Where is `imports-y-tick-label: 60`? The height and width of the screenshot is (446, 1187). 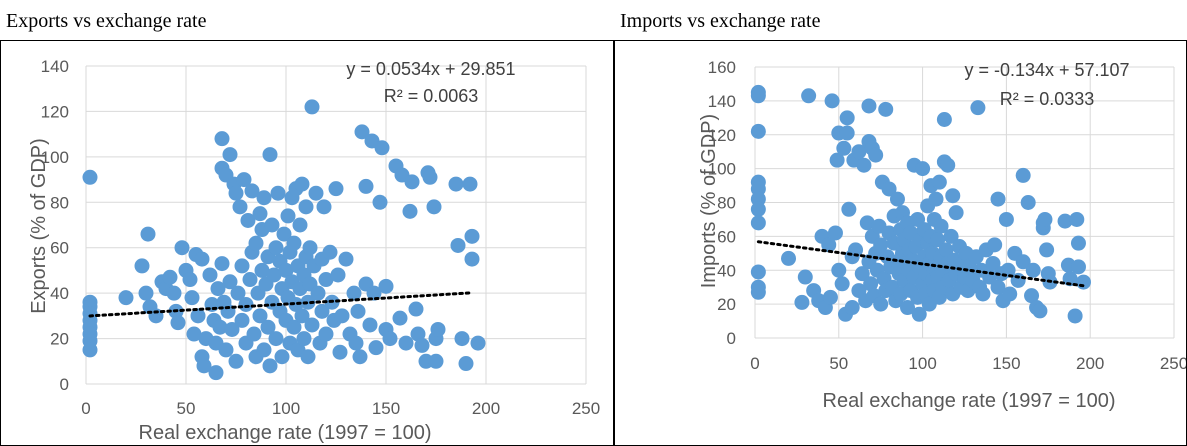 imports-y-tick-label: 60 is located at coordinates (726, 236).